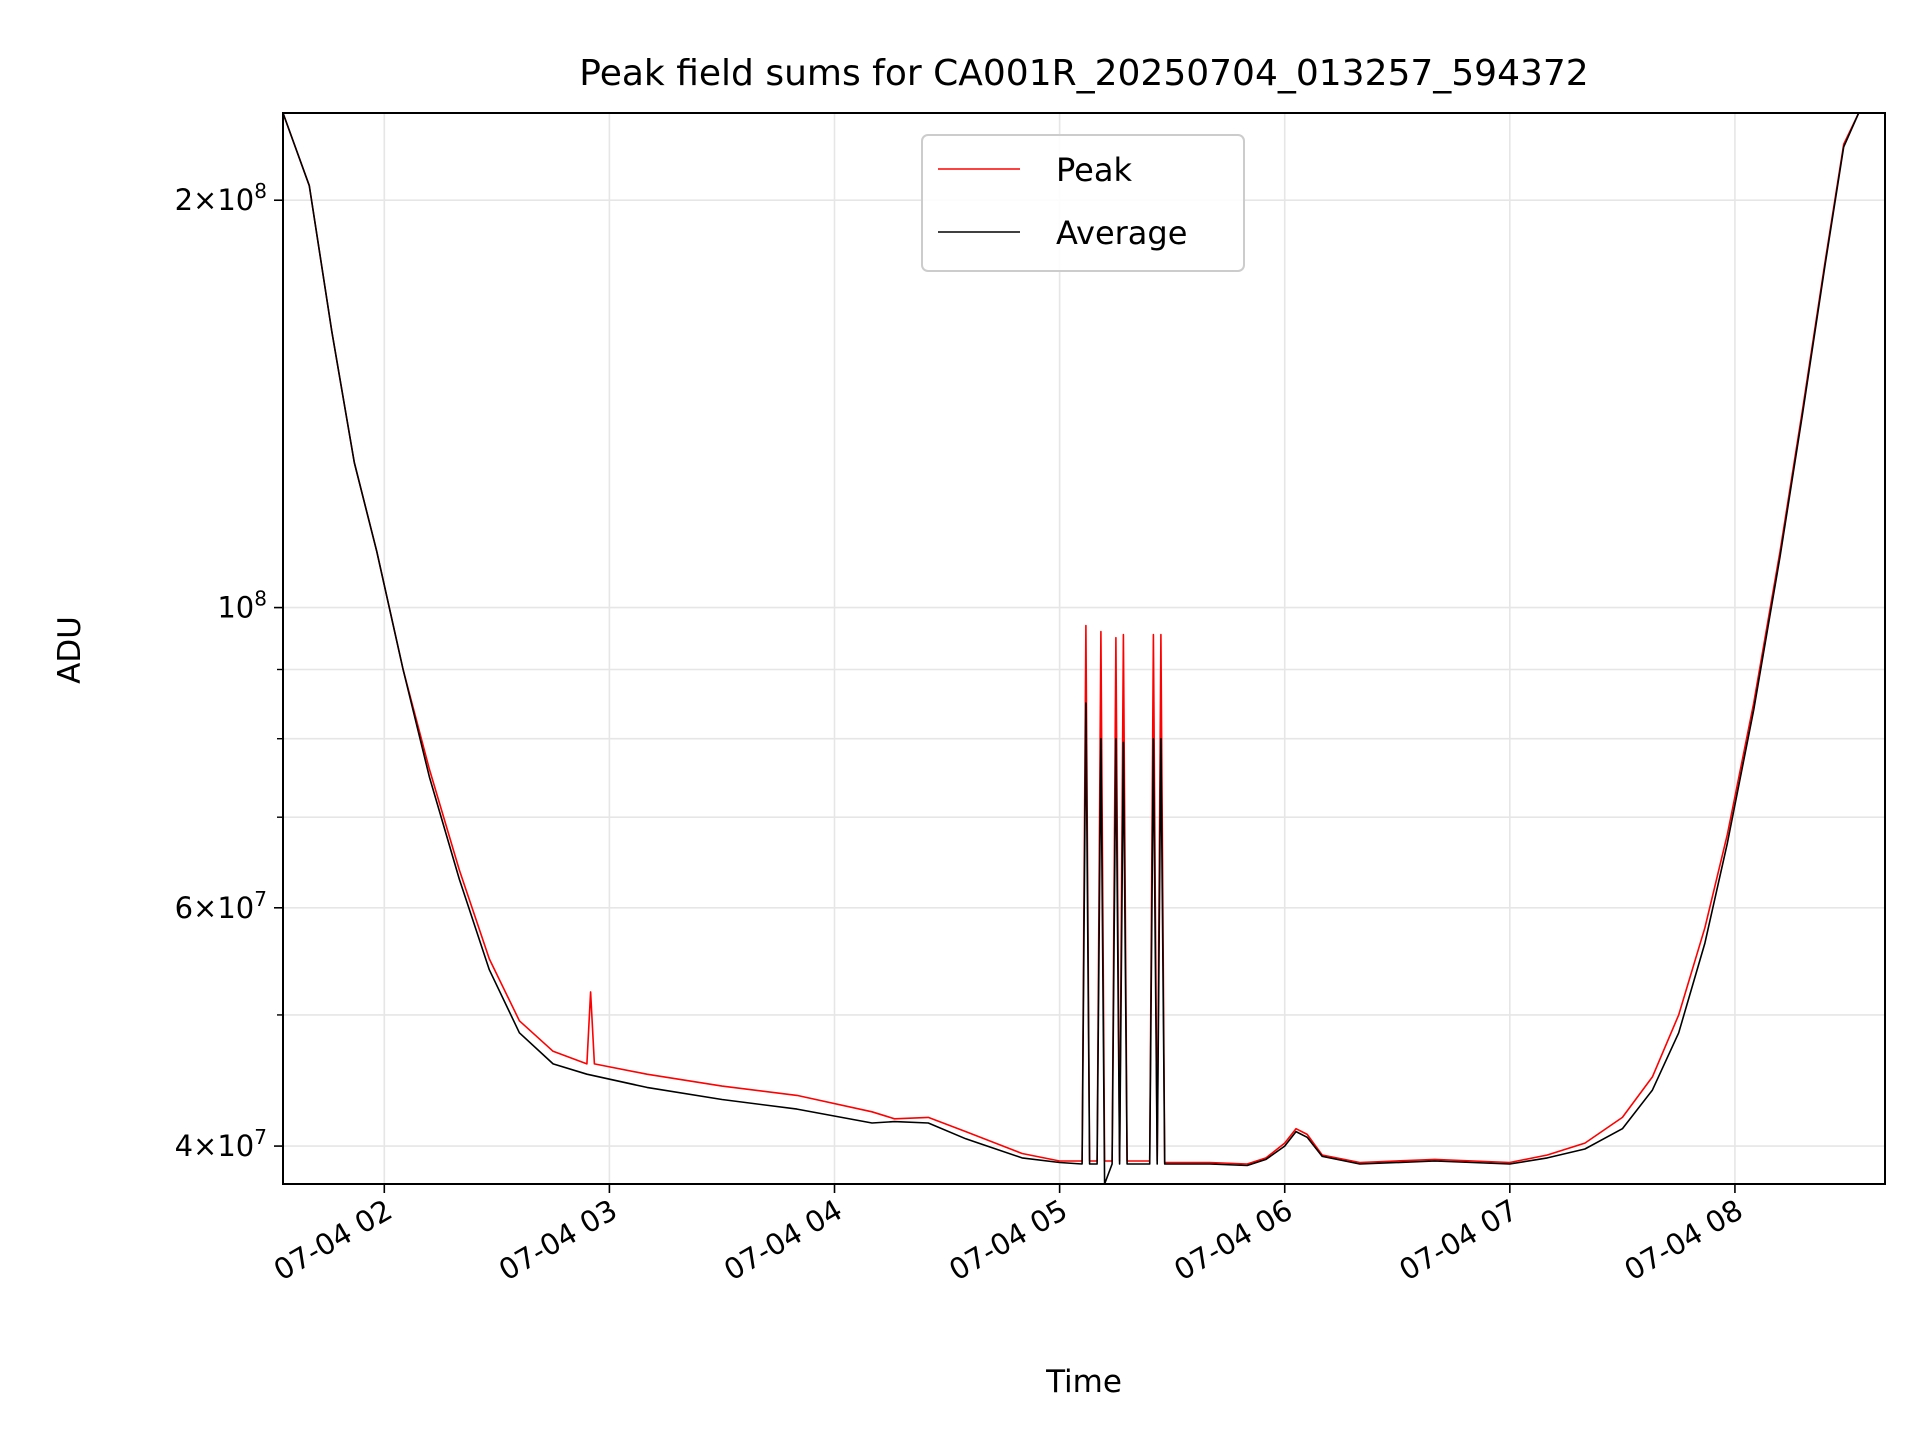 This screenshot has width=1920, height=1440. I want to click on x-axis-label: Time, so click(1083, 1382).